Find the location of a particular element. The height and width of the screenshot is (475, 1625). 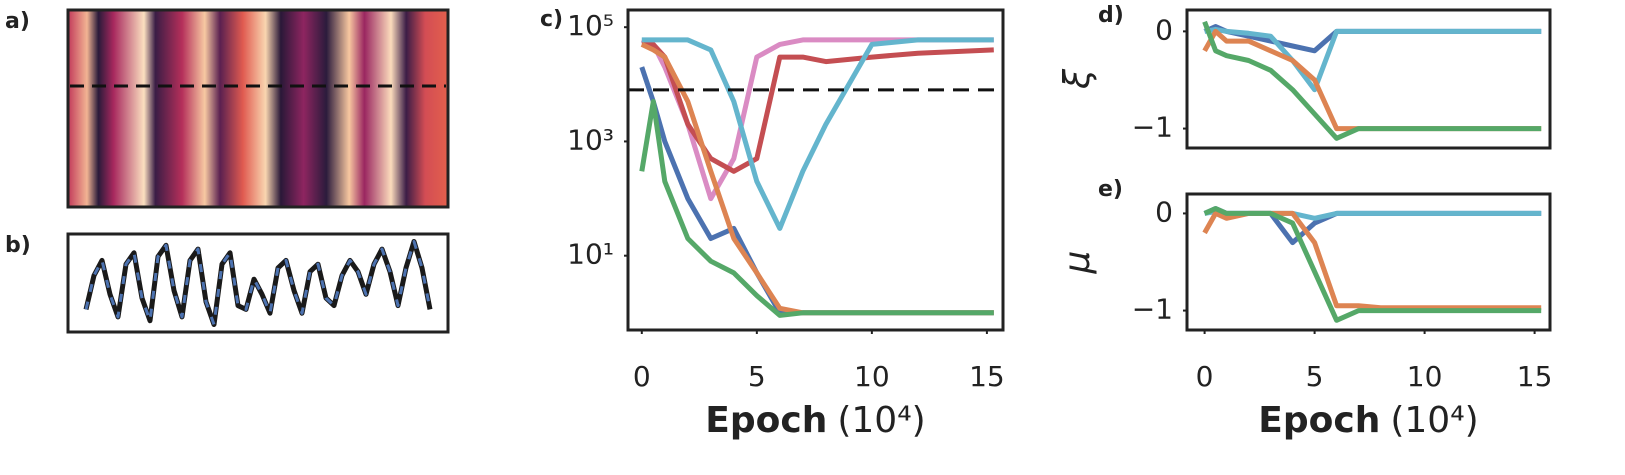

panel-label: e) is located at coordinates (1110, 189).